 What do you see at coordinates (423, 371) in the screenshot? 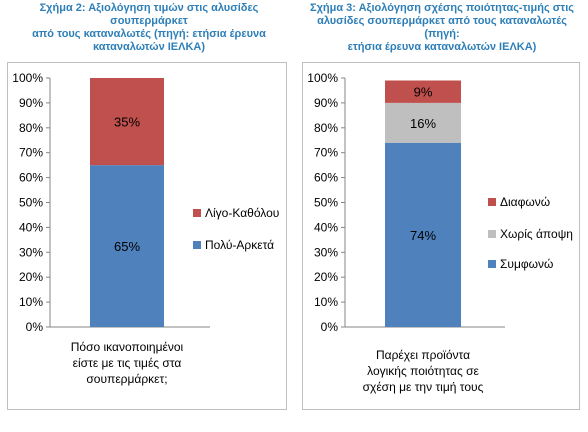
I see `x-category-label: λογικής ποιότητας σε` at bounding box center [423, 371].